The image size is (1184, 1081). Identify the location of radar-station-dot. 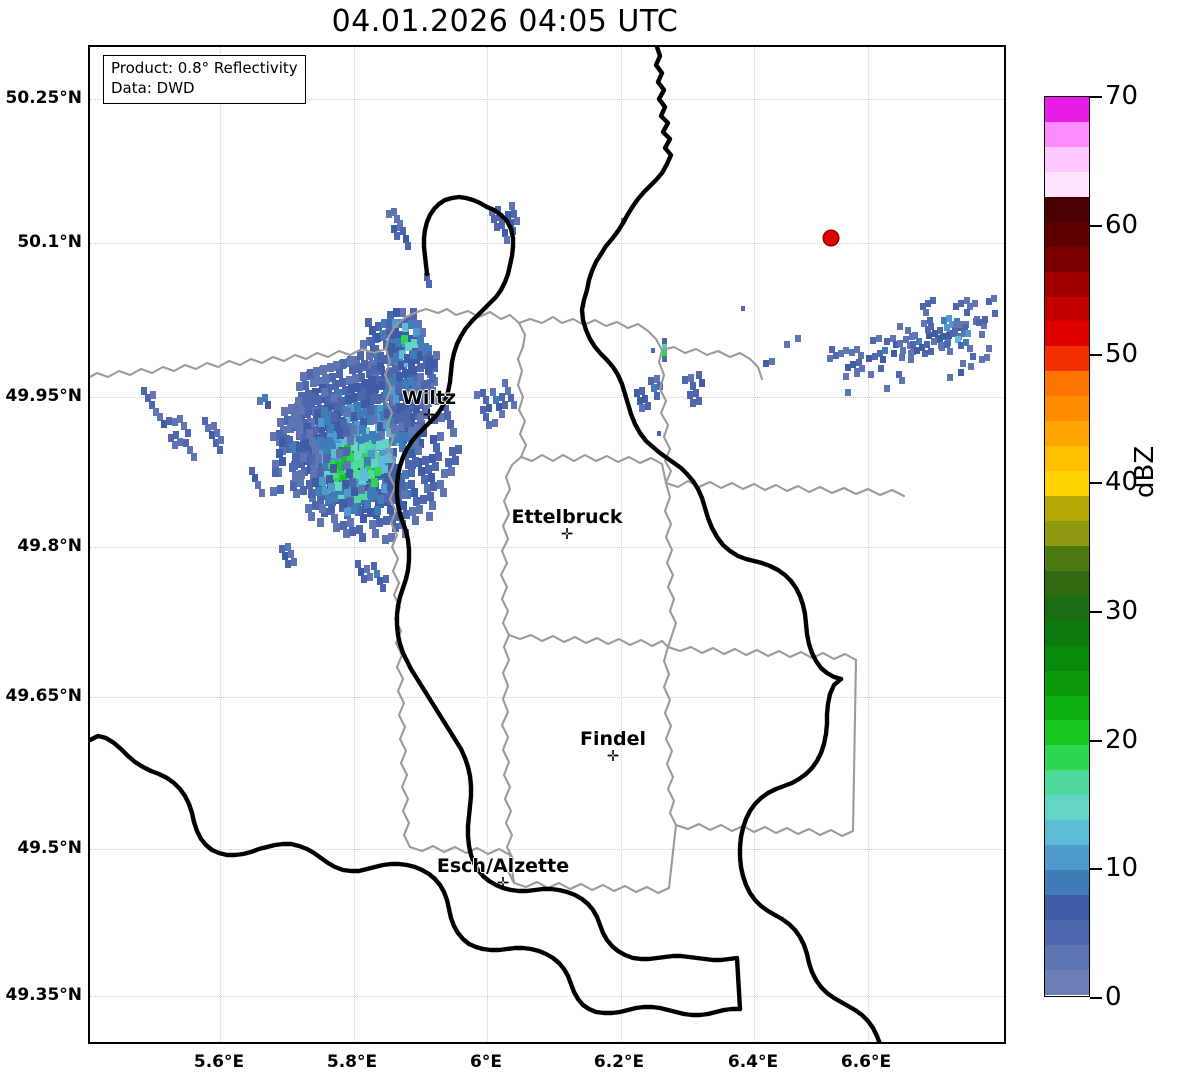
(831, 238).